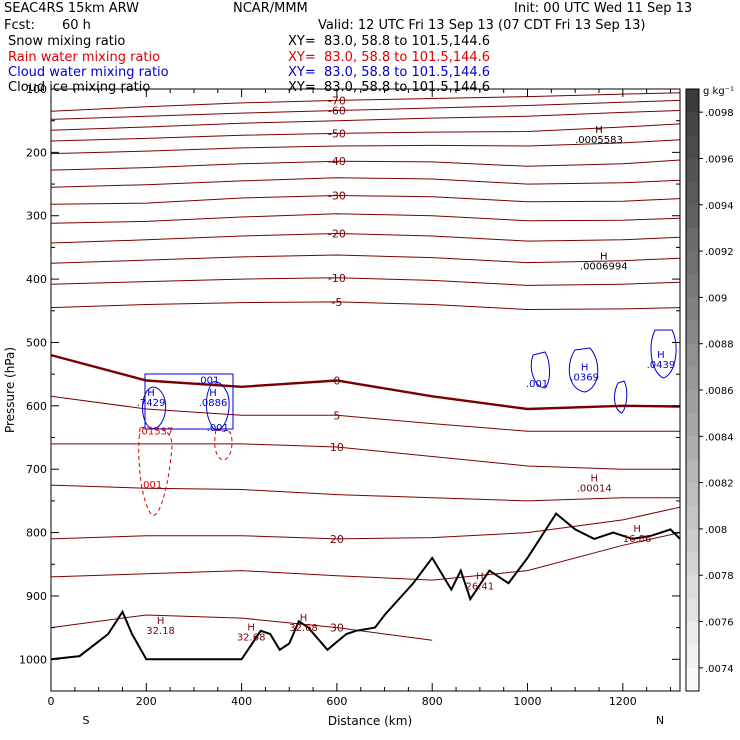 The width and height of the screenshot is (740, 740). Describe the element at coordinates (86, 720) in the screenshot. I see `south-endpoint-label: S` at that location.